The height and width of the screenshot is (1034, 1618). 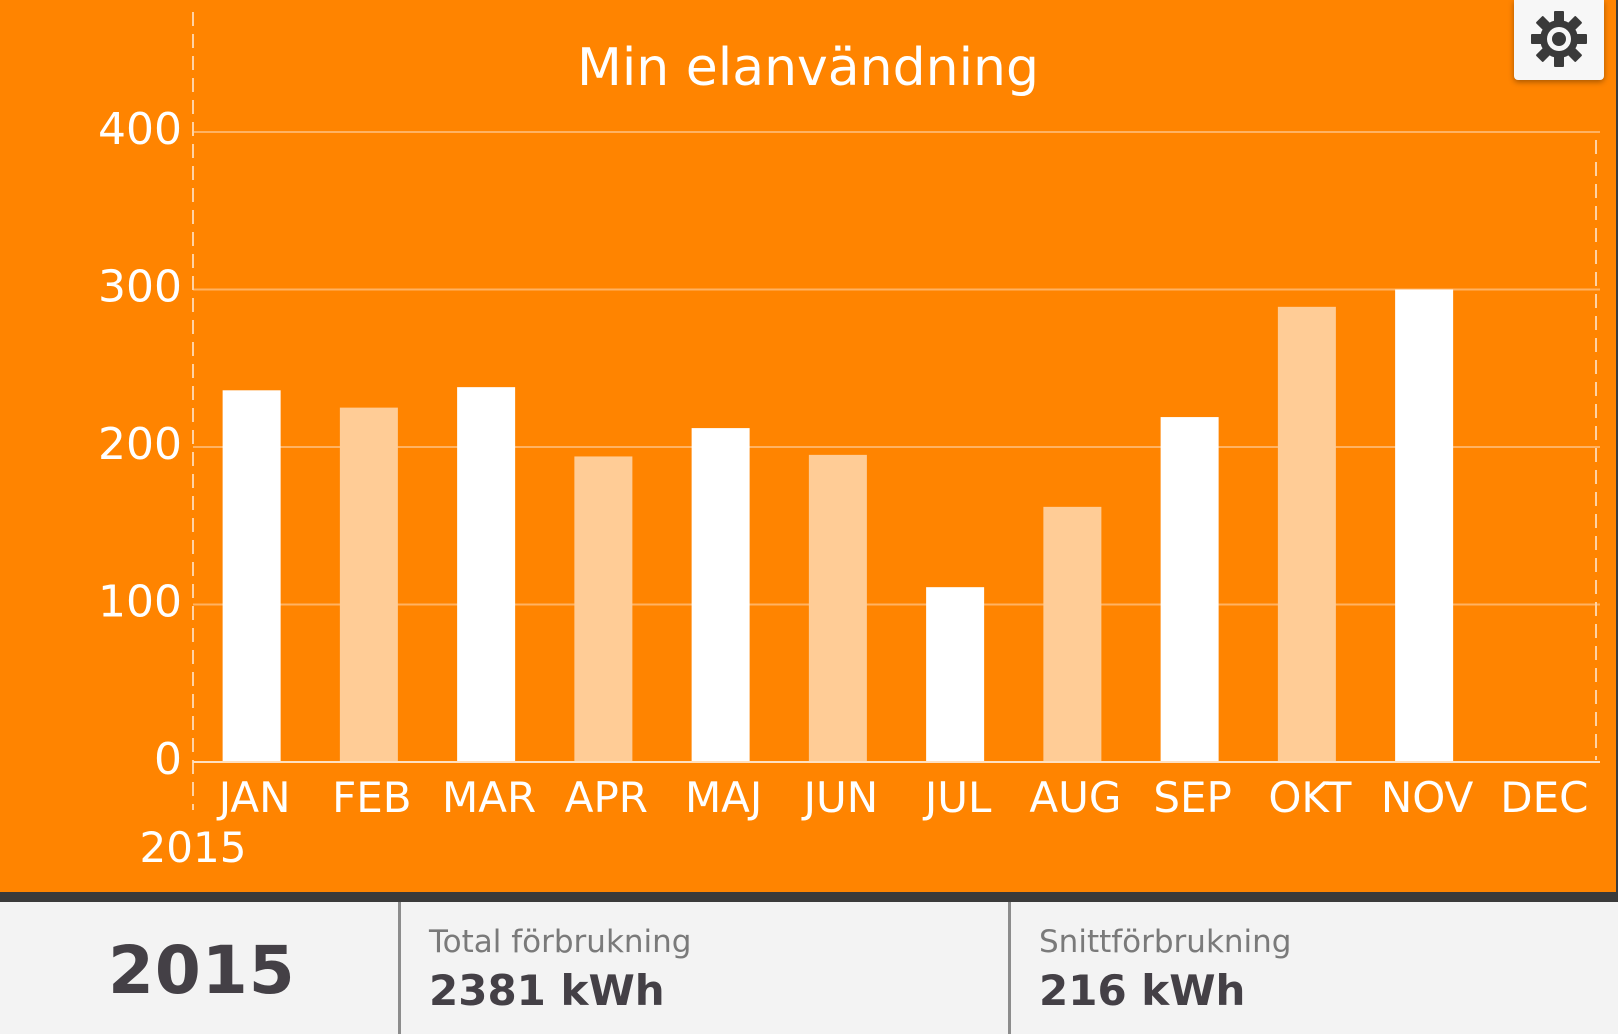 I want to click on bar-okt, so click(x=1306, y=534).